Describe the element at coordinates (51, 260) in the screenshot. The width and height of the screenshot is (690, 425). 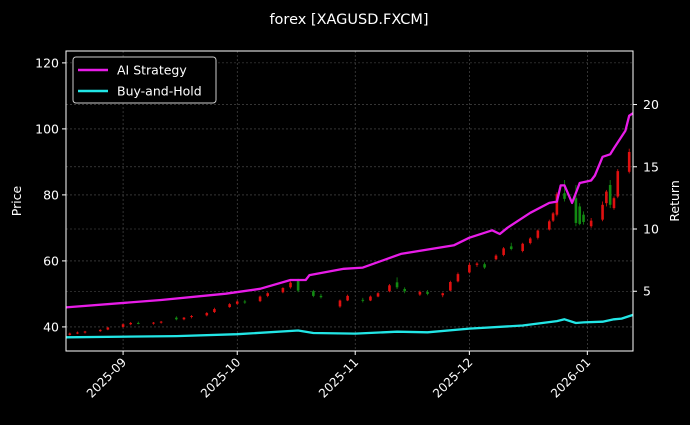
I see `y-left-tick-label: 60` at that location.